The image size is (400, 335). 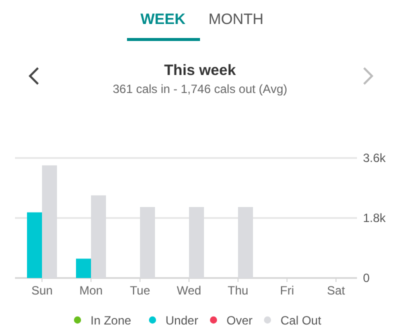 What do you see at coordinates (336, 291) in the screenshot?
I see `x-tick-label: Sat` at bounding box center [336, 291].